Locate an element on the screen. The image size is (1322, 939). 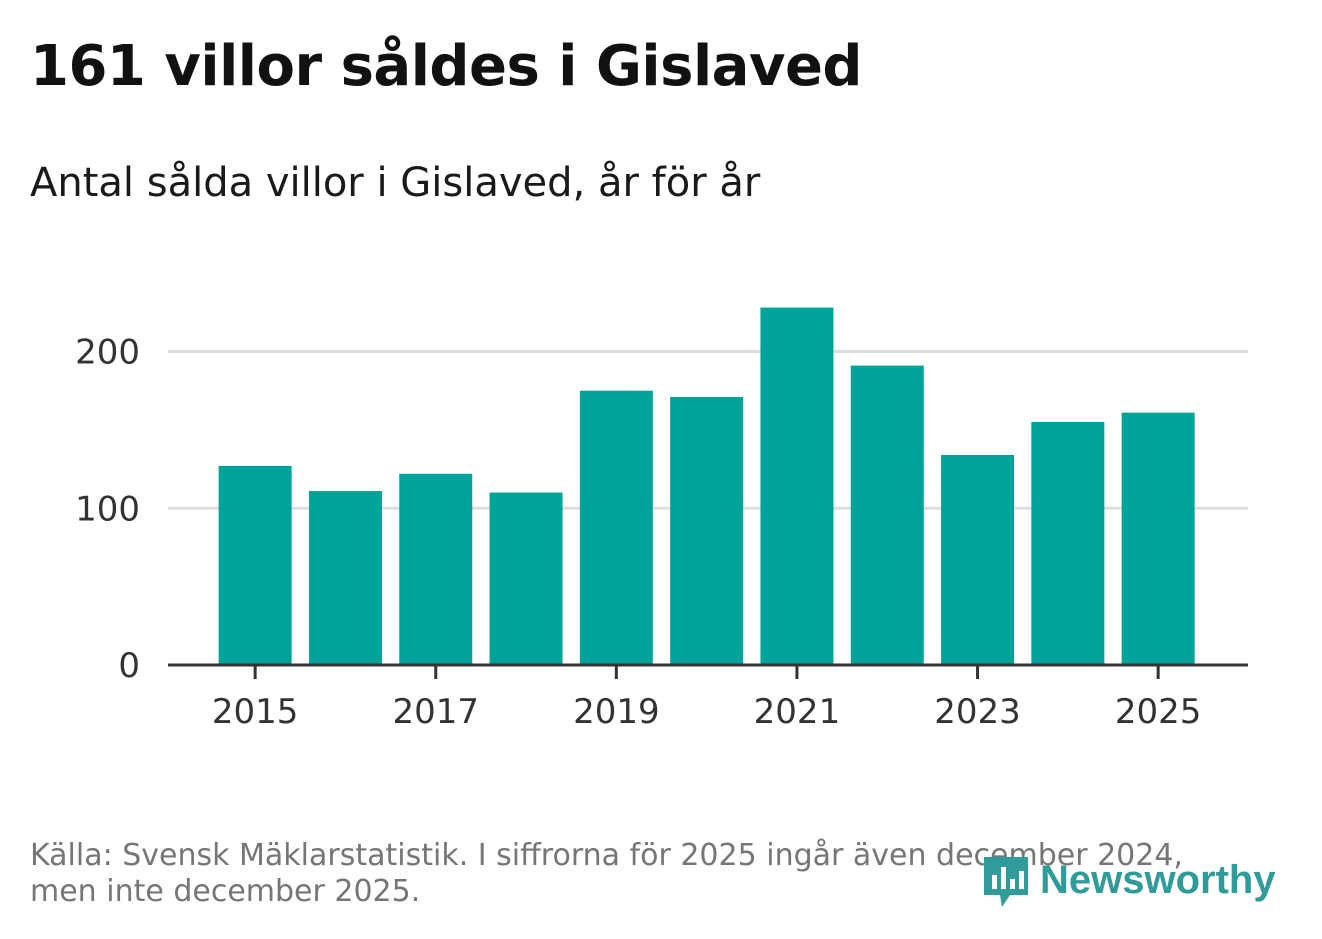
y-tick-label: 200 is located at coordinates (107, 353).